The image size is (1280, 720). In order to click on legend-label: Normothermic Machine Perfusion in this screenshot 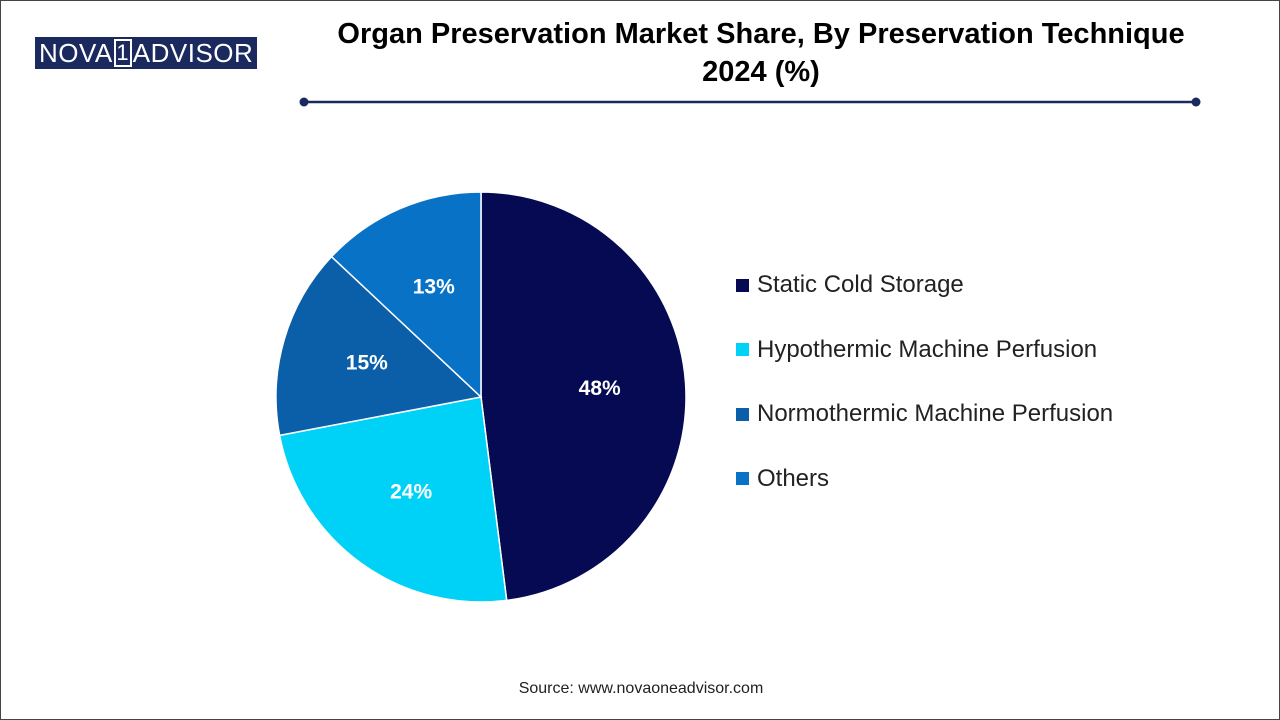, I will do `click(935, 413)`.